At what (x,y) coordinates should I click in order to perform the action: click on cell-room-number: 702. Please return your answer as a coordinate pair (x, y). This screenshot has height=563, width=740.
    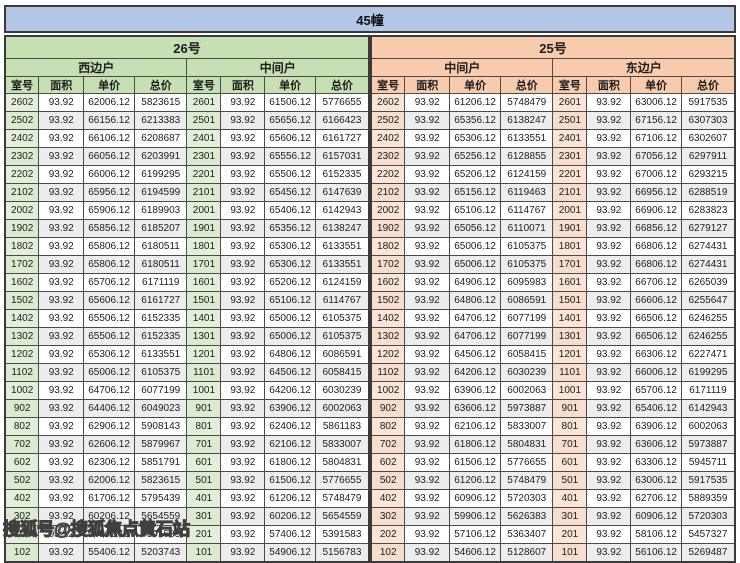
    Looking at the image, I should click on (388, 444).